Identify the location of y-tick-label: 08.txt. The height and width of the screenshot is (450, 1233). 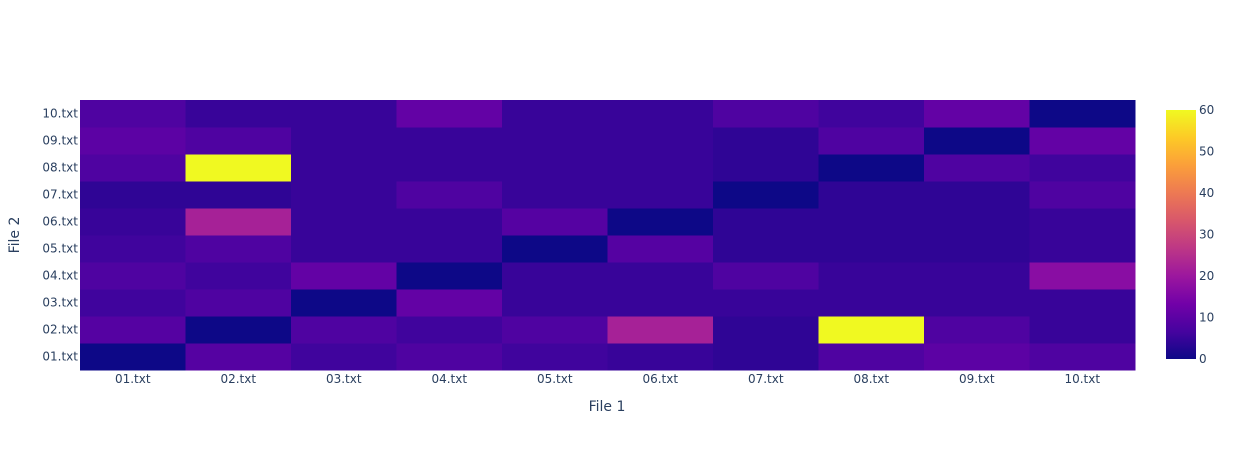
(60, 168).